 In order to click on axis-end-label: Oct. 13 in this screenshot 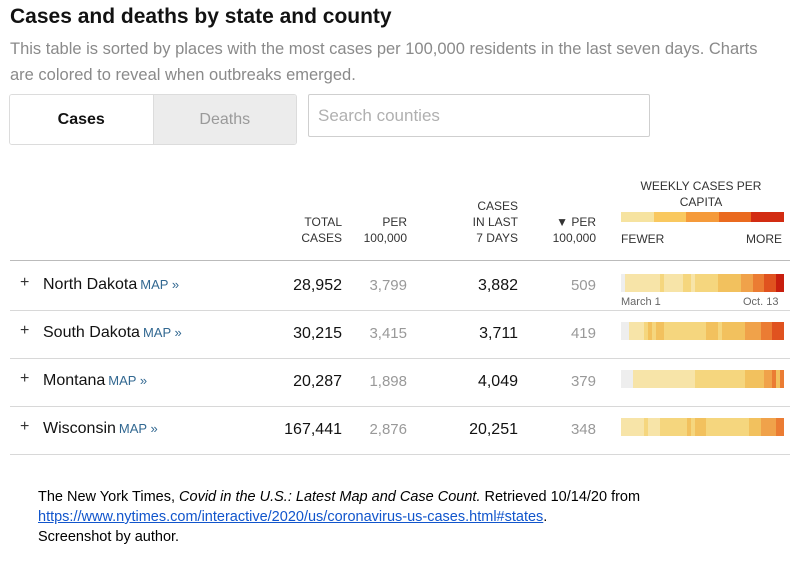, I will do `click(761, 302)`.